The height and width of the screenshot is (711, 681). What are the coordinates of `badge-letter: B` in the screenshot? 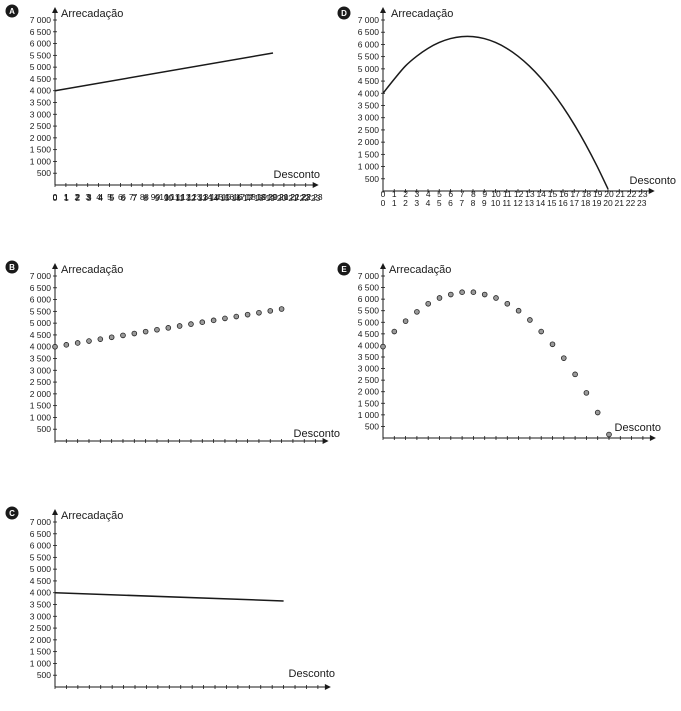 It's located at (12, 267).